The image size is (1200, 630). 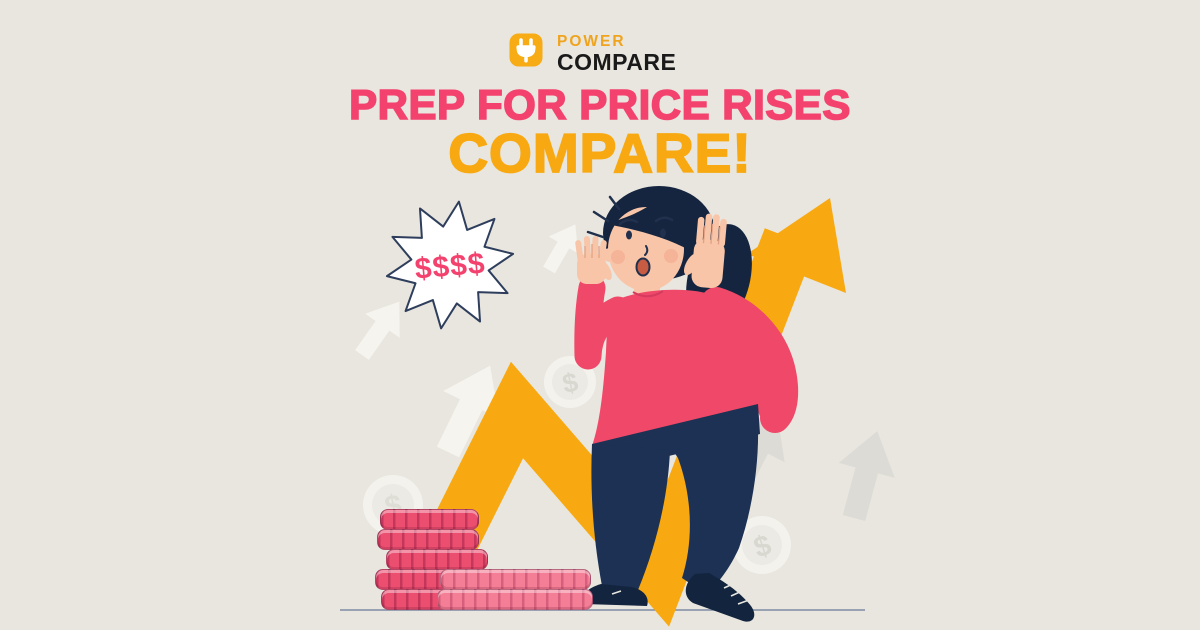 I want to click on price-burst: $$$$, so click(x=450, y=265).